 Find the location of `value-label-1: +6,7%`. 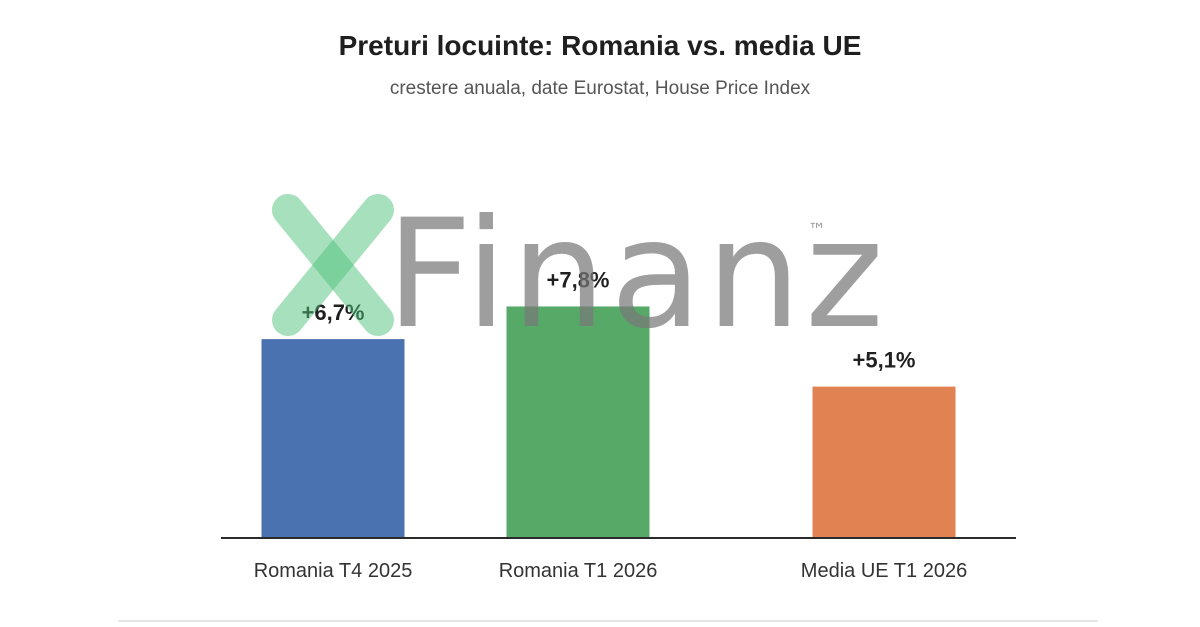

value-label-1: +6,7% is located at coordinates (333, 312).